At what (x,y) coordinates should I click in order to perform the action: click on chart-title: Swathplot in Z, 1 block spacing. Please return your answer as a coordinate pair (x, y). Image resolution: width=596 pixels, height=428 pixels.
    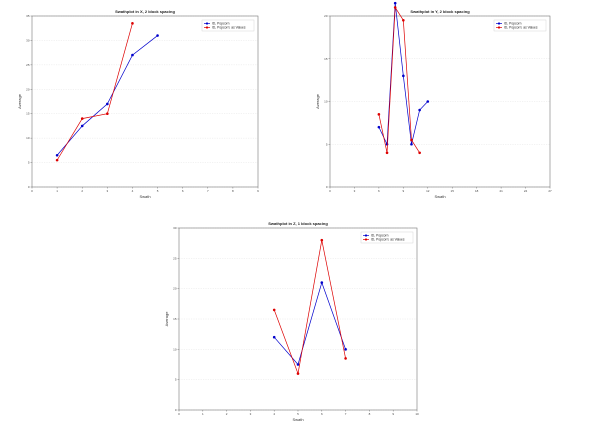
    Looking at the image, I should click on (298, 223).